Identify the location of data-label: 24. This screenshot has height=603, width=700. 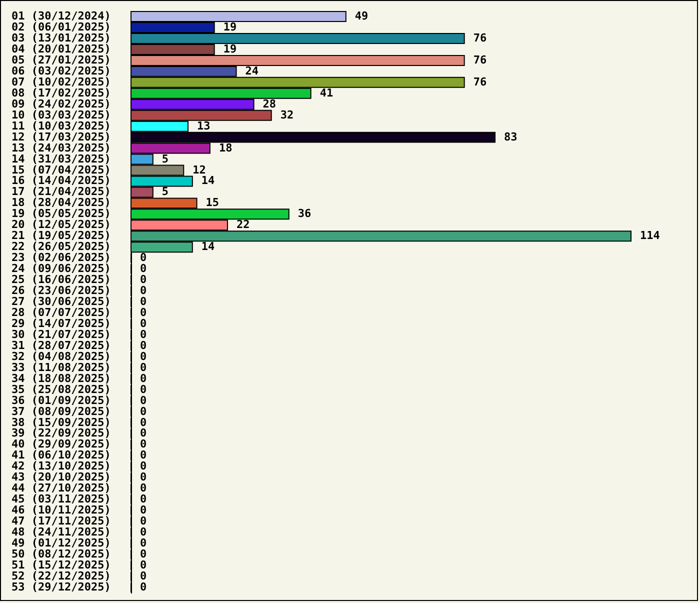
(252, 71).